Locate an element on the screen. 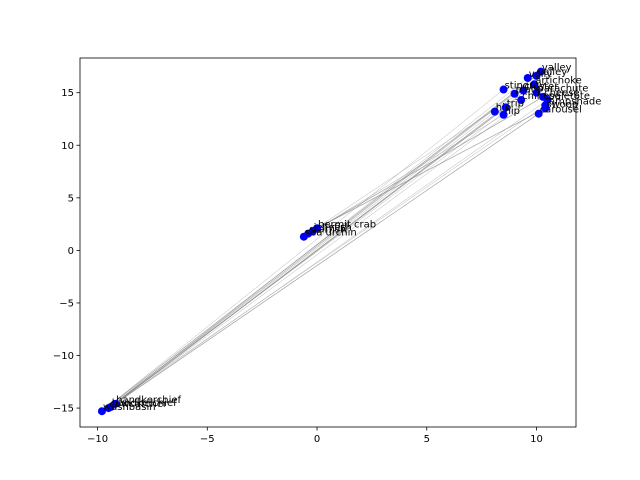 The width and height of the screenshot is (640, 480). point-label: sea urchin is located at coordinates (331, 233).